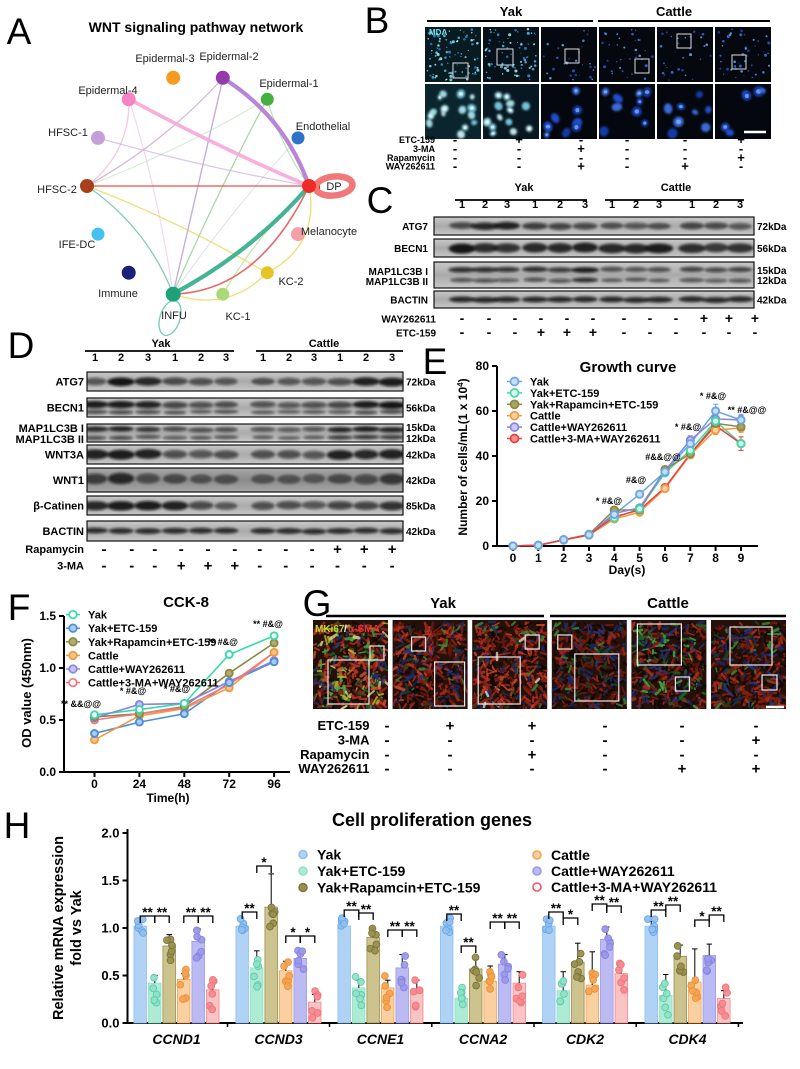 The height and width of the screenshot is (1069, 800). What do you see at coordinates (47, 616) in the screenshot?
I see `svg-text: 1.5` at bounding box center [47, 616].